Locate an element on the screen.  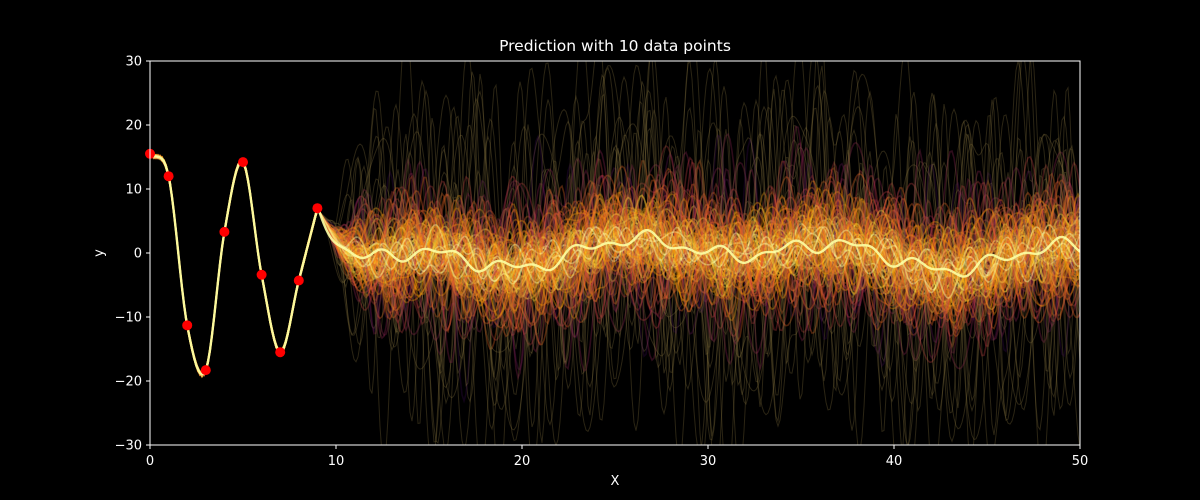
y-tick-label: −20 is located at coordinates (128, 382).